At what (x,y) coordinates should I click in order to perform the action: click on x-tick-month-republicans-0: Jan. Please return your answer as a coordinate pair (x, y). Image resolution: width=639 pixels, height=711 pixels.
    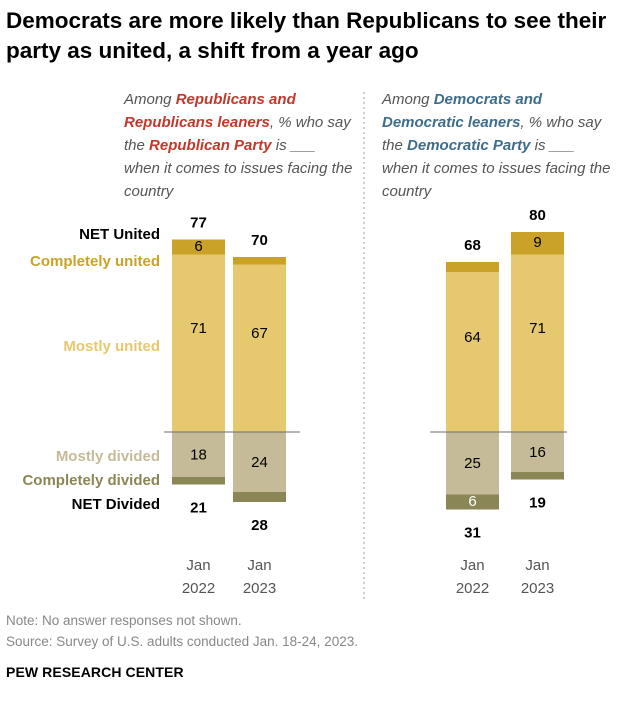
    Looking at the image, I should click on (198, 565).